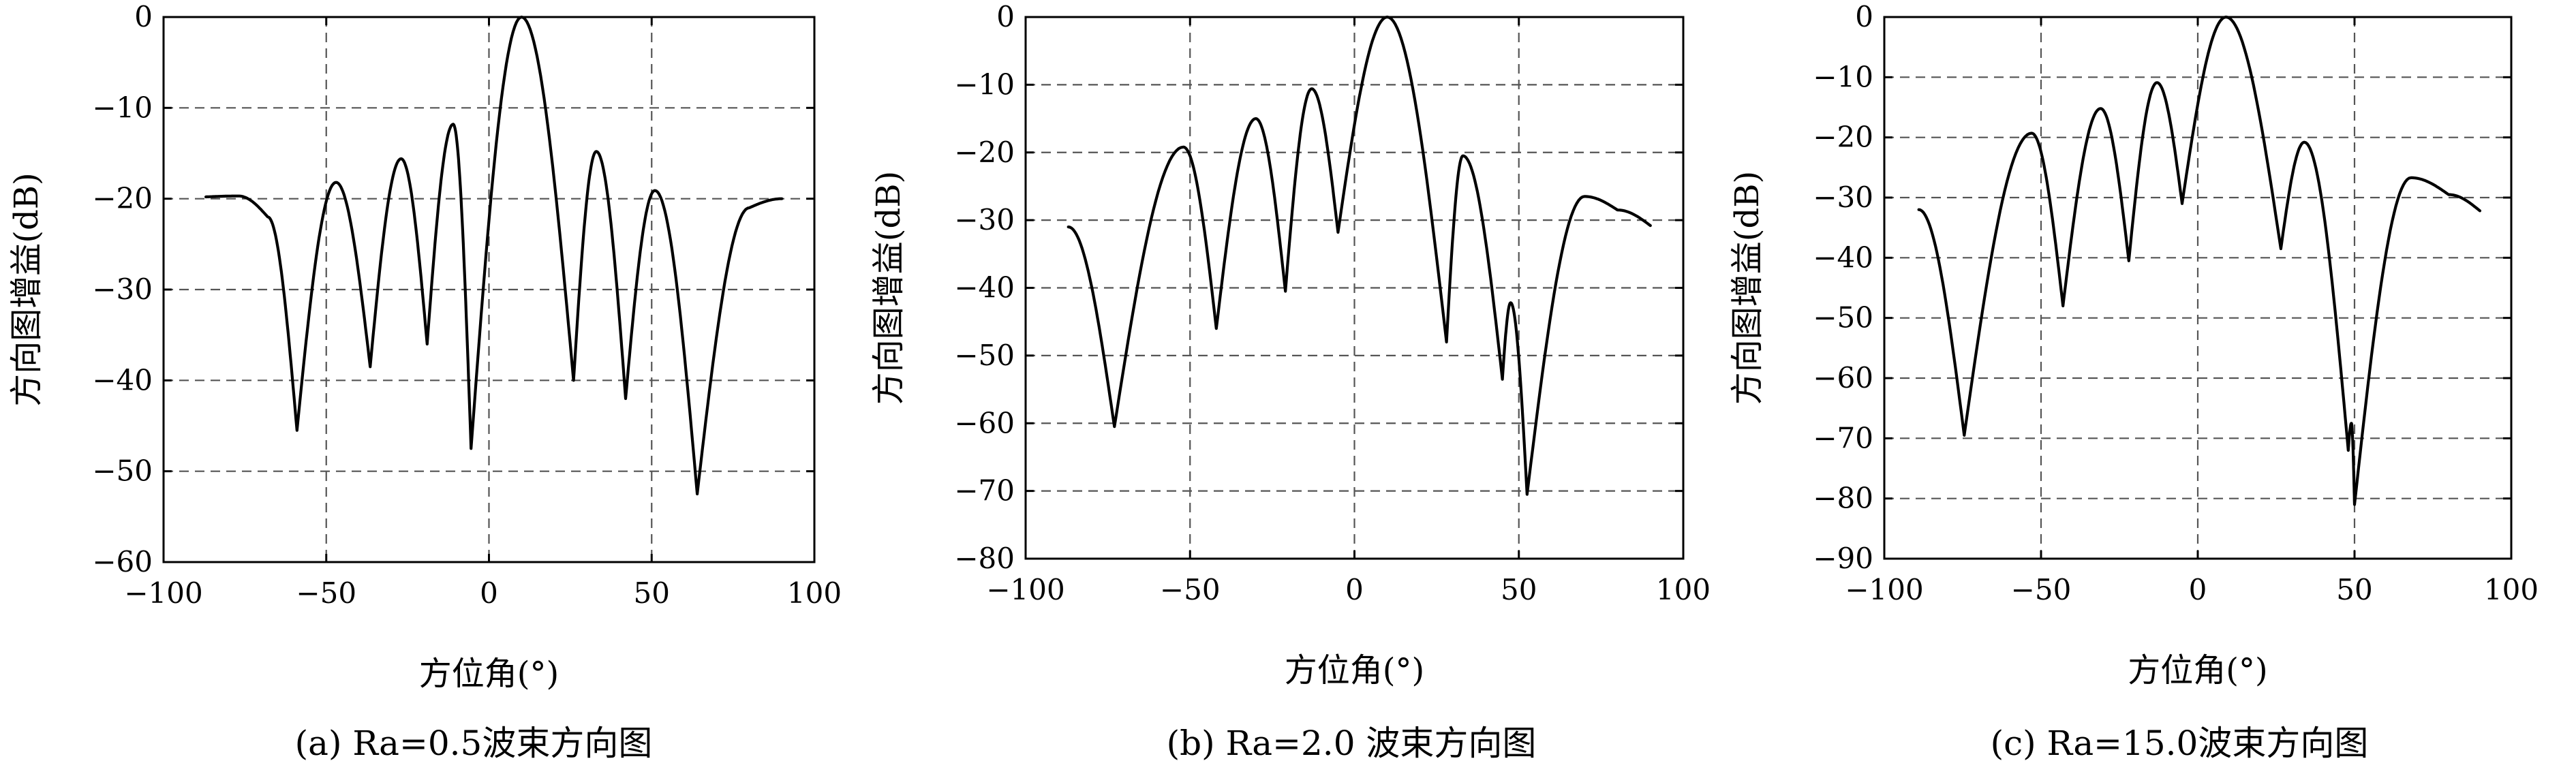 This screenshot has height=776, width=2576. What do you see at coordinates (1843, 257) in the screenshot?
I see `chart-3-y-tick-label: −40` at bounding box center [1843, 257].